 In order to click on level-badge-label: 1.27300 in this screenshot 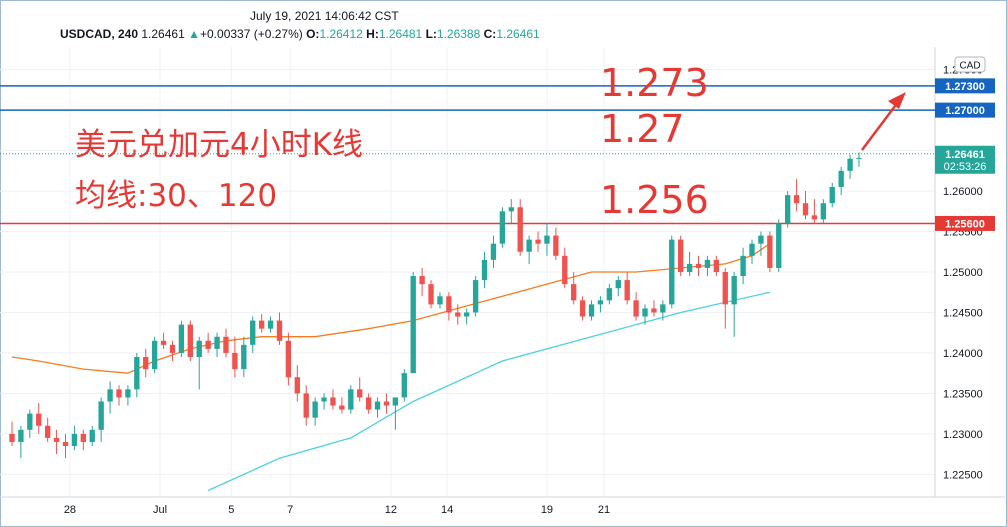, I will do `click(965, 87)`.